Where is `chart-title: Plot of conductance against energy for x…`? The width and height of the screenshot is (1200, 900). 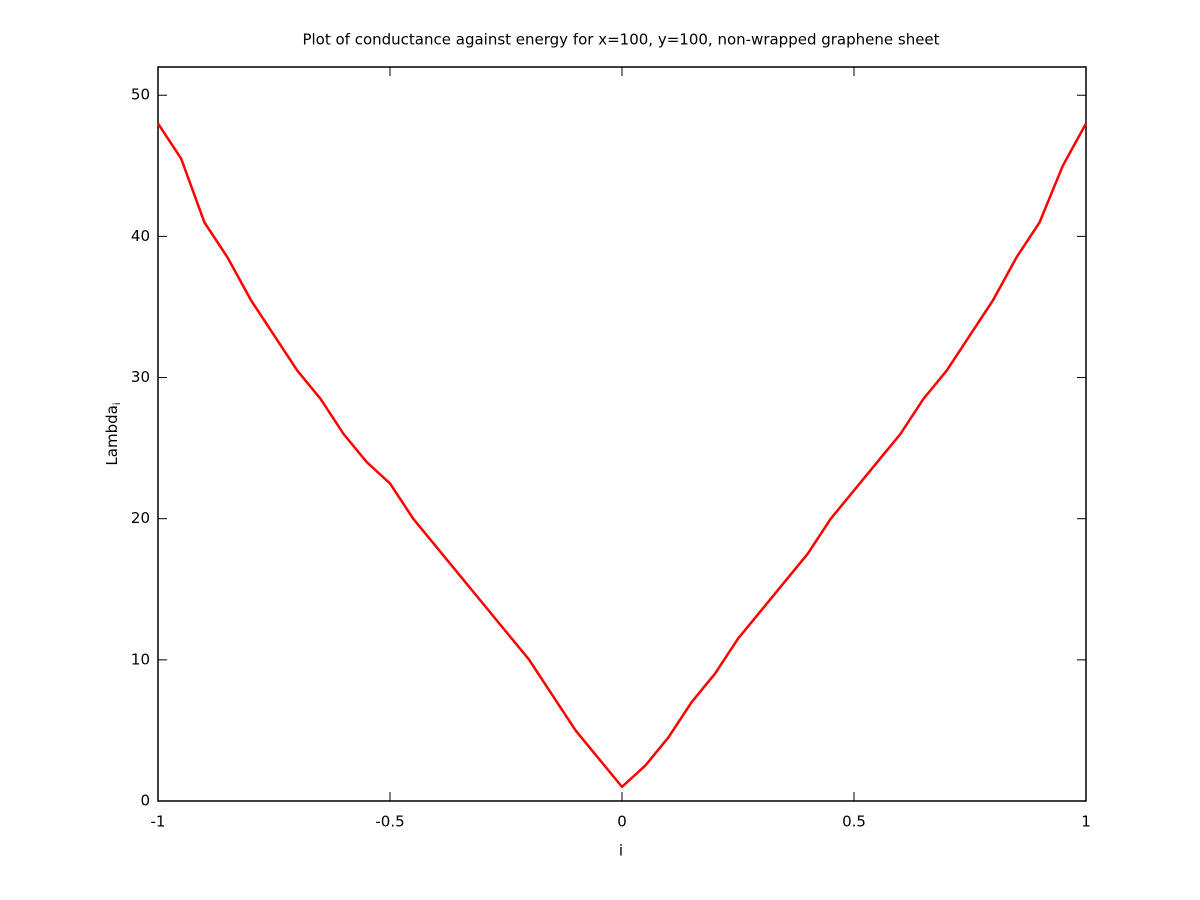
chart-title: Plot of conductance against energy for x… is located at coordinates (620, 40).